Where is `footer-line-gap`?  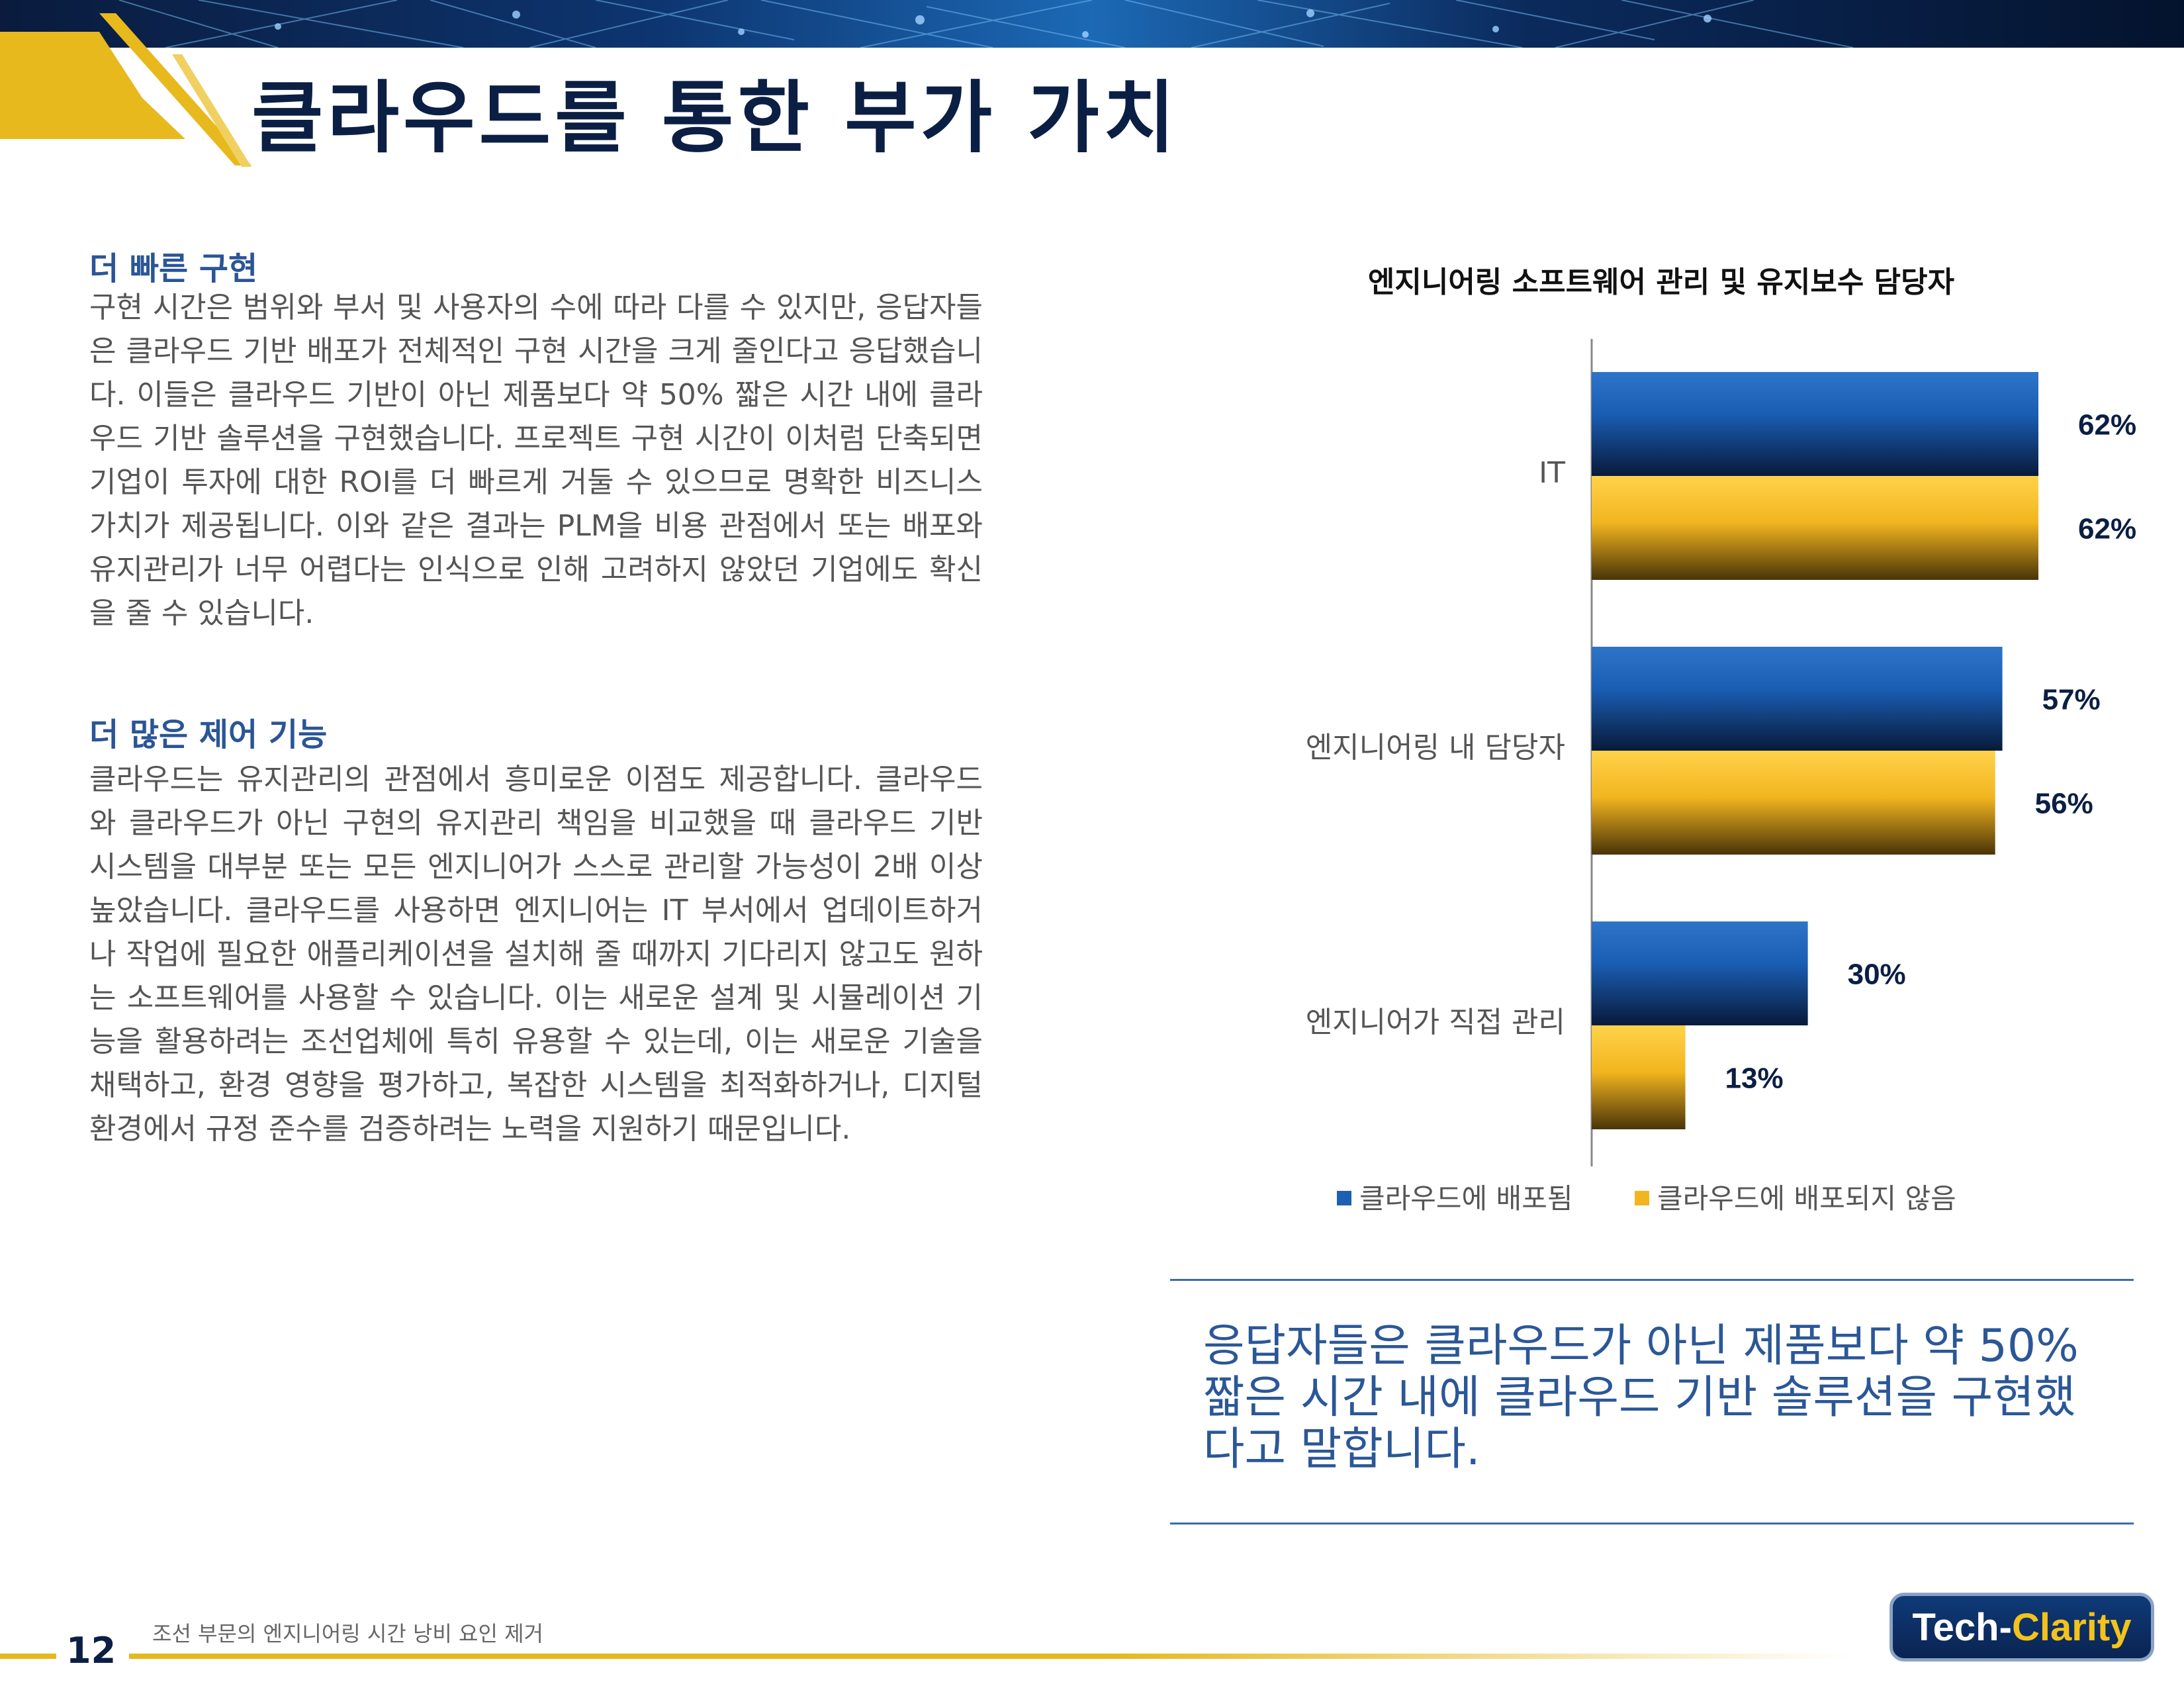 footer-line-gap is located at coordinates (92, 1656).